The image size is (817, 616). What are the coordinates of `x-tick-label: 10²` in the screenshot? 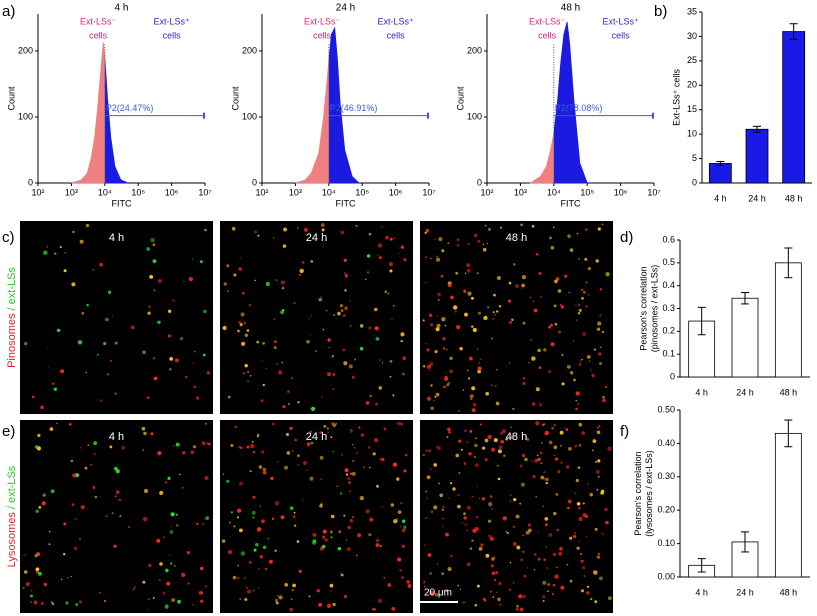 It's located at (261, 192).